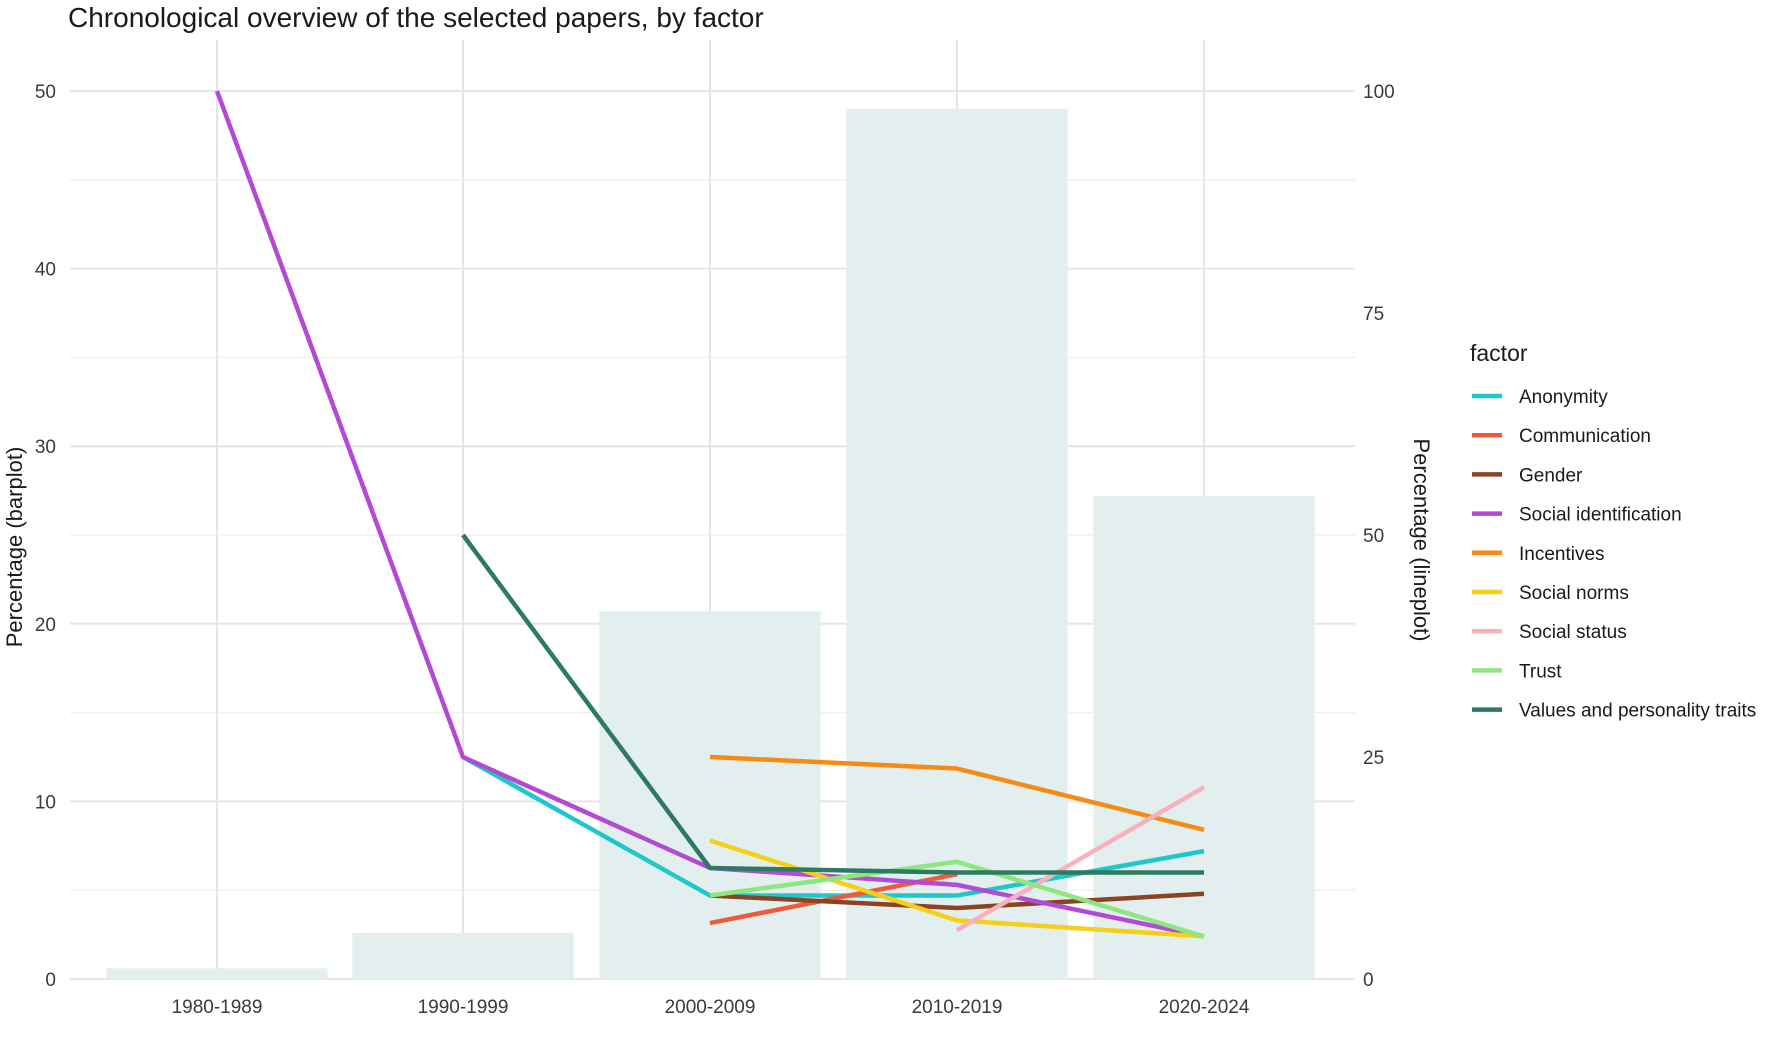 The height and width of the screenshot is (1054, 1772). I want to click on y-right-tick-label: 50, so click(1373, 536).